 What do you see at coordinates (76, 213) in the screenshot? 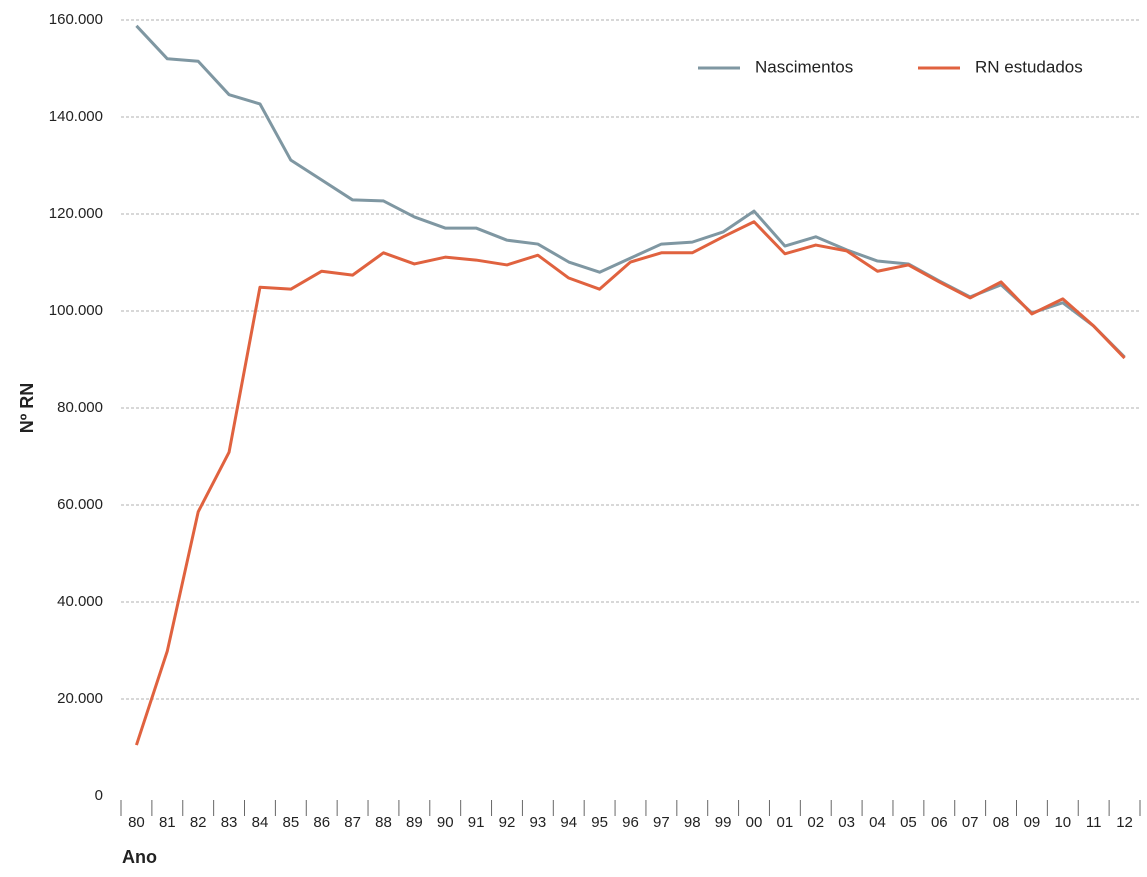
I see `y-tick-label: 120.000` at bounding box center [76, 213].